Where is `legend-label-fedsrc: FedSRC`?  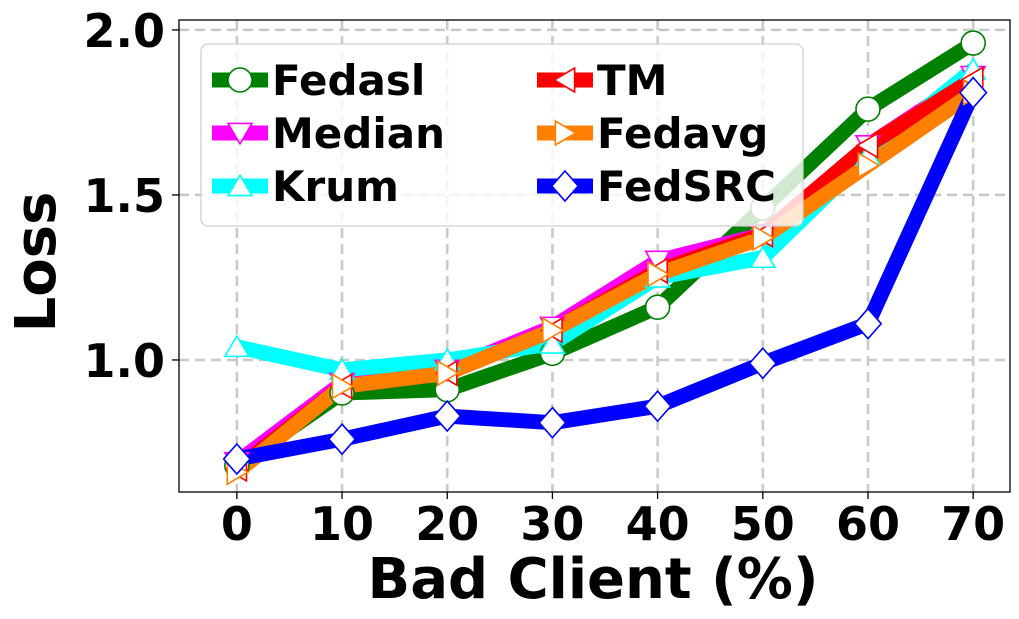
legend-label-fedsrc: FedSRC is located at coordinates (686, 186).